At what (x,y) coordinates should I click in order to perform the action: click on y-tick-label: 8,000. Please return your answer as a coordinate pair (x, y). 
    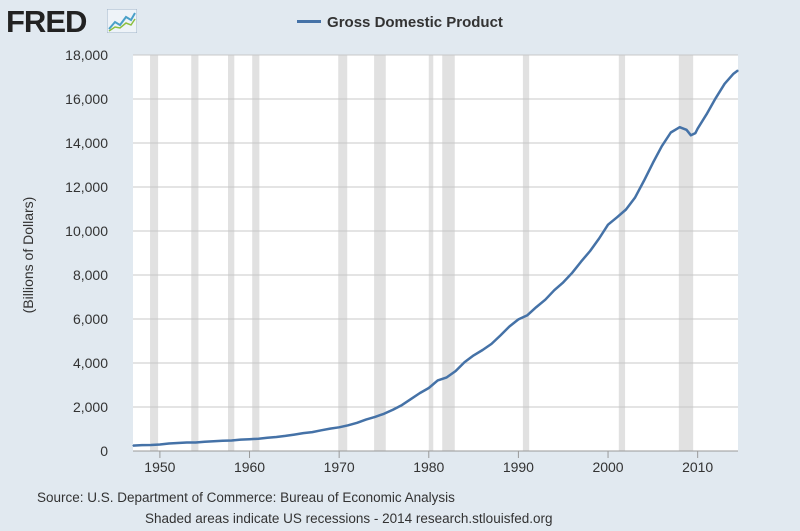
    Looking at the image, I should click on (90, 275).